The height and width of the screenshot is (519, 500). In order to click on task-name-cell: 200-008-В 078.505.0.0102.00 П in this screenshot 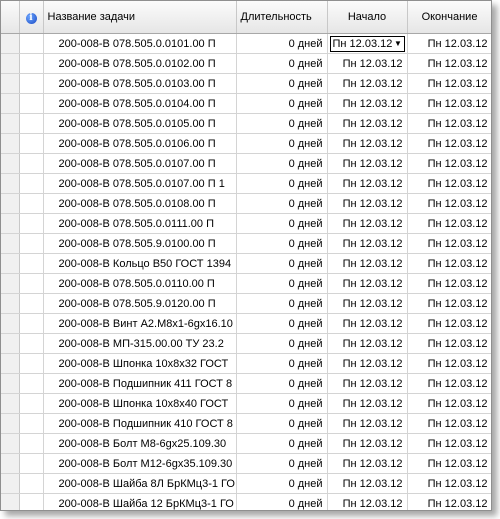, I will do `click(140, 63)`.